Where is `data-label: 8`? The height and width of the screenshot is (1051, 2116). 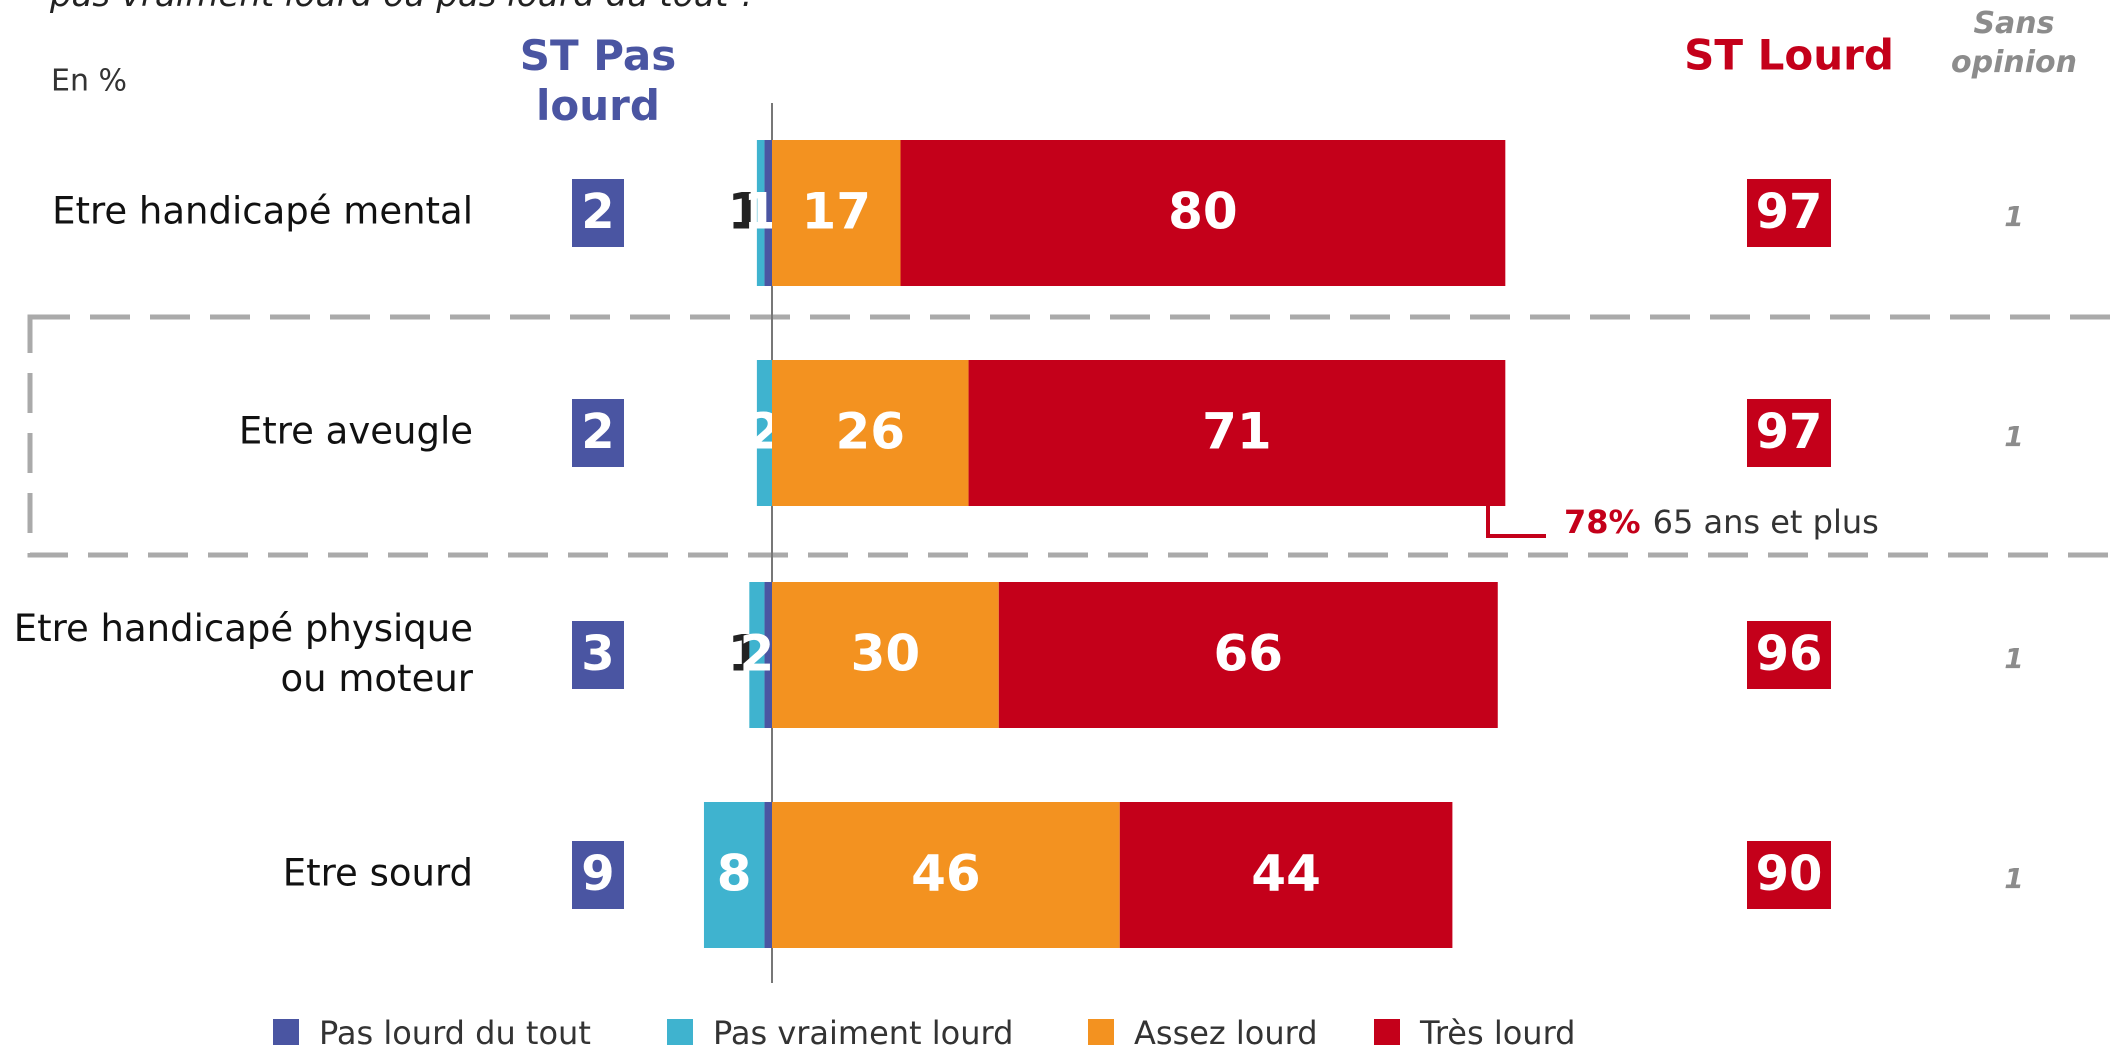 data-label: 8 is located at coordinates (734, 874).